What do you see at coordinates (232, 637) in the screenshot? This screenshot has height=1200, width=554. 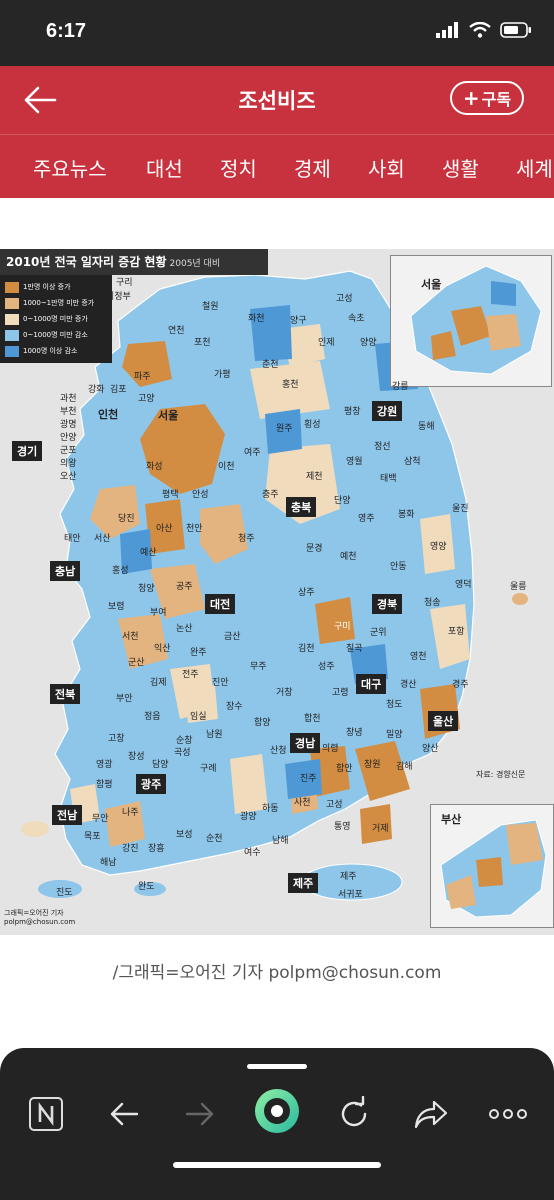 I see `city-label: 금산` at bounding box center [232, 637].